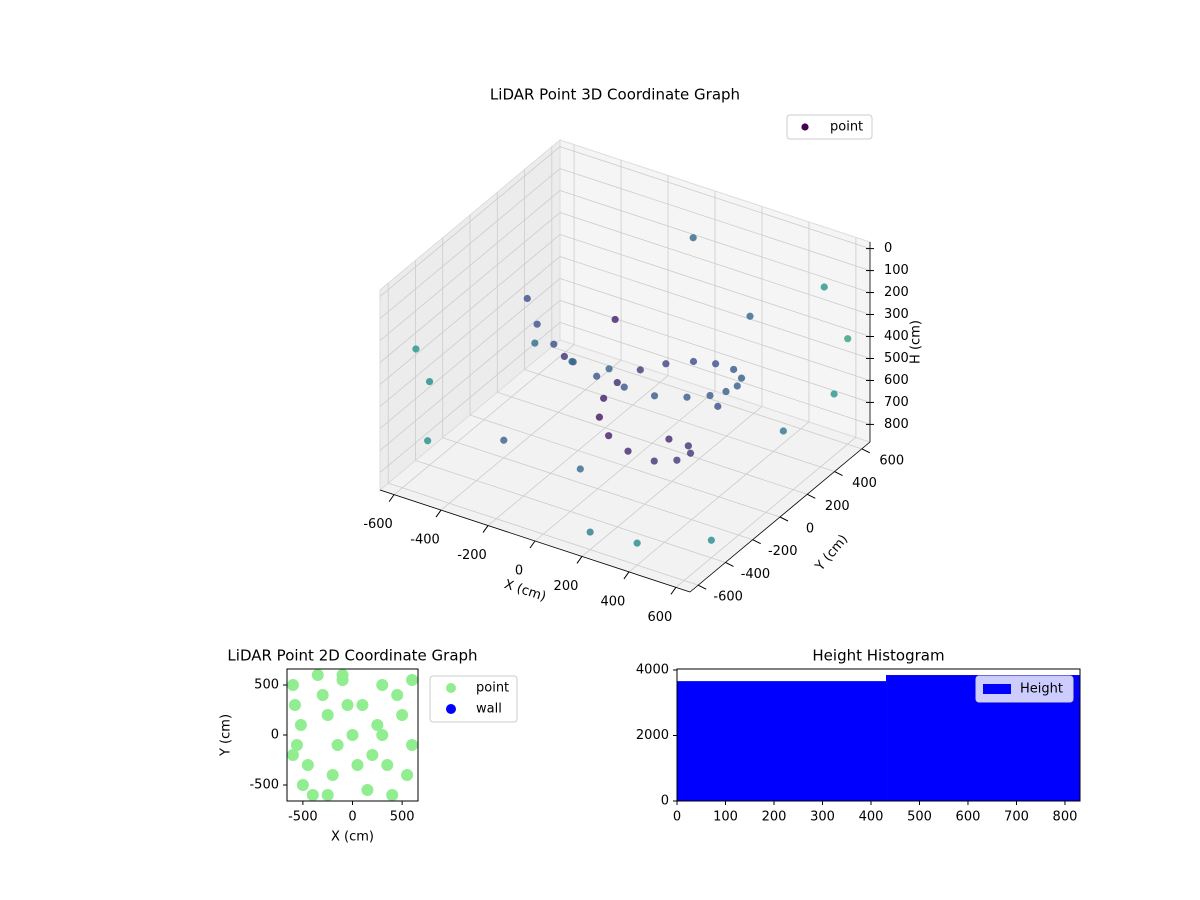 Image resolution: width=1200 pixels, height=900 pixels. I want to click on x-tick-label: -600, so click(378, 524).